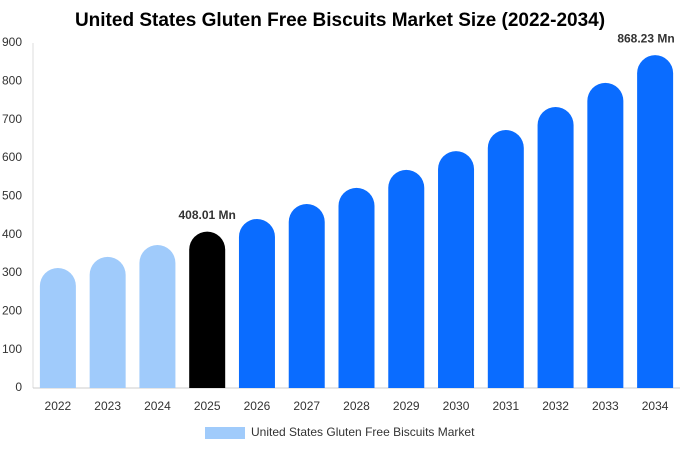  I want to click on x-tick-label: 2023, so click(107, 406).